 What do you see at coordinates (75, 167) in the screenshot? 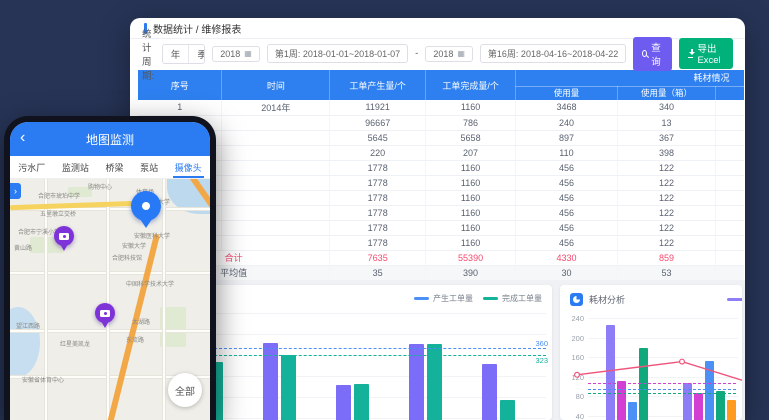
I see `phone-tab-监测站: 监测站` at bounding box center [75, 167].